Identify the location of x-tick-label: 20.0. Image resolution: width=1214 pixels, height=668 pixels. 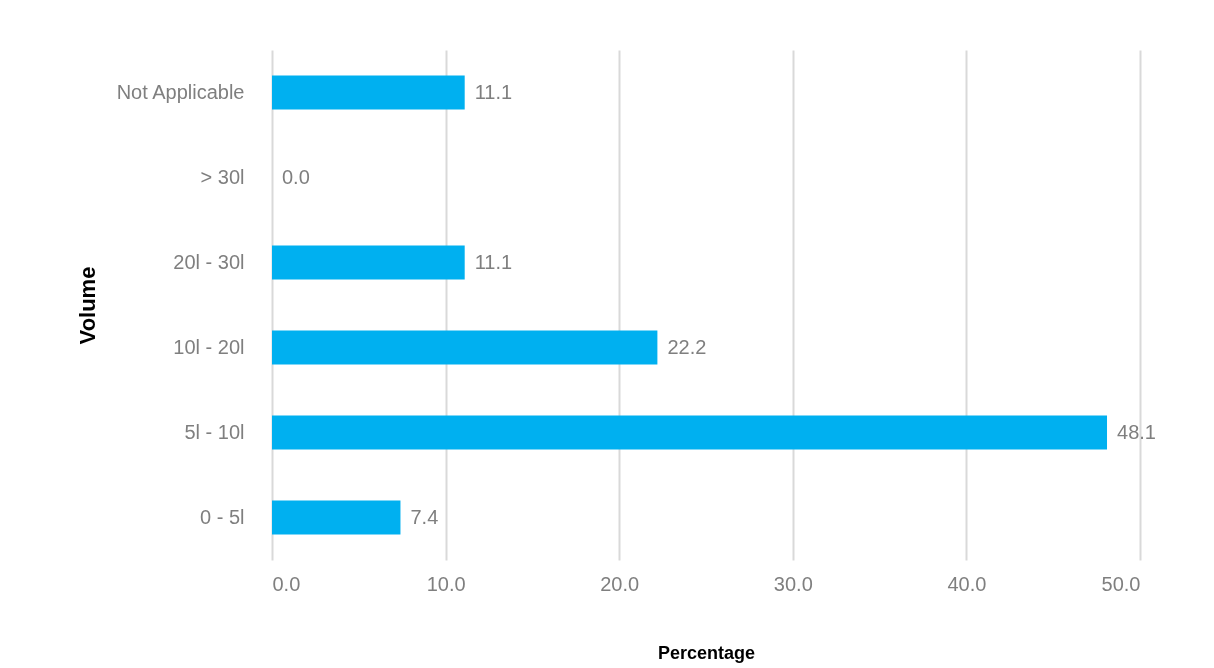
(620, 583).